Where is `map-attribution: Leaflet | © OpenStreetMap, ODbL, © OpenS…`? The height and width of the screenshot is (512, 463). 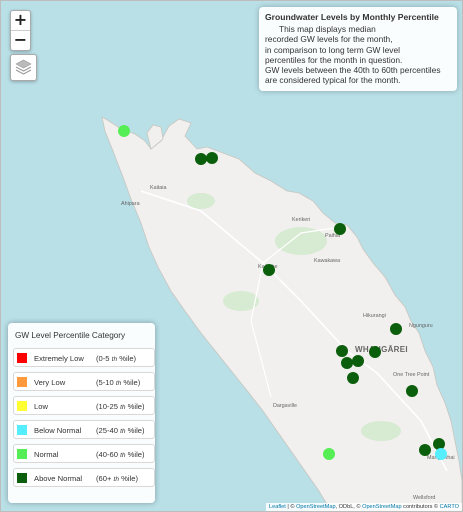 map-attribution: Leaflet | © OpenStreetMap, ODbL, © OpenS… is located at coordinates (364, 507).